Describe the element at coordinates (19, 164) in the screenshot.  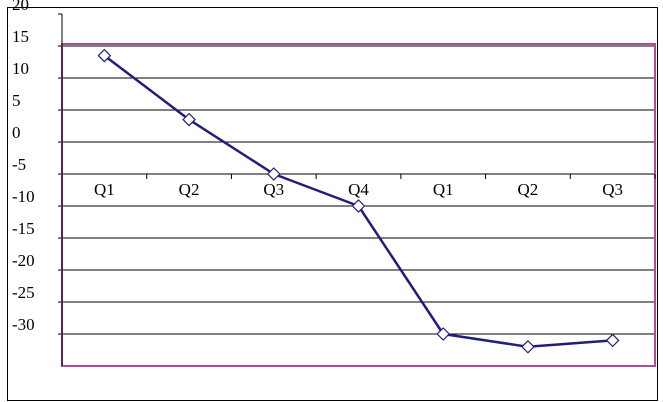
I see `y-tick-label: -5` at that location.